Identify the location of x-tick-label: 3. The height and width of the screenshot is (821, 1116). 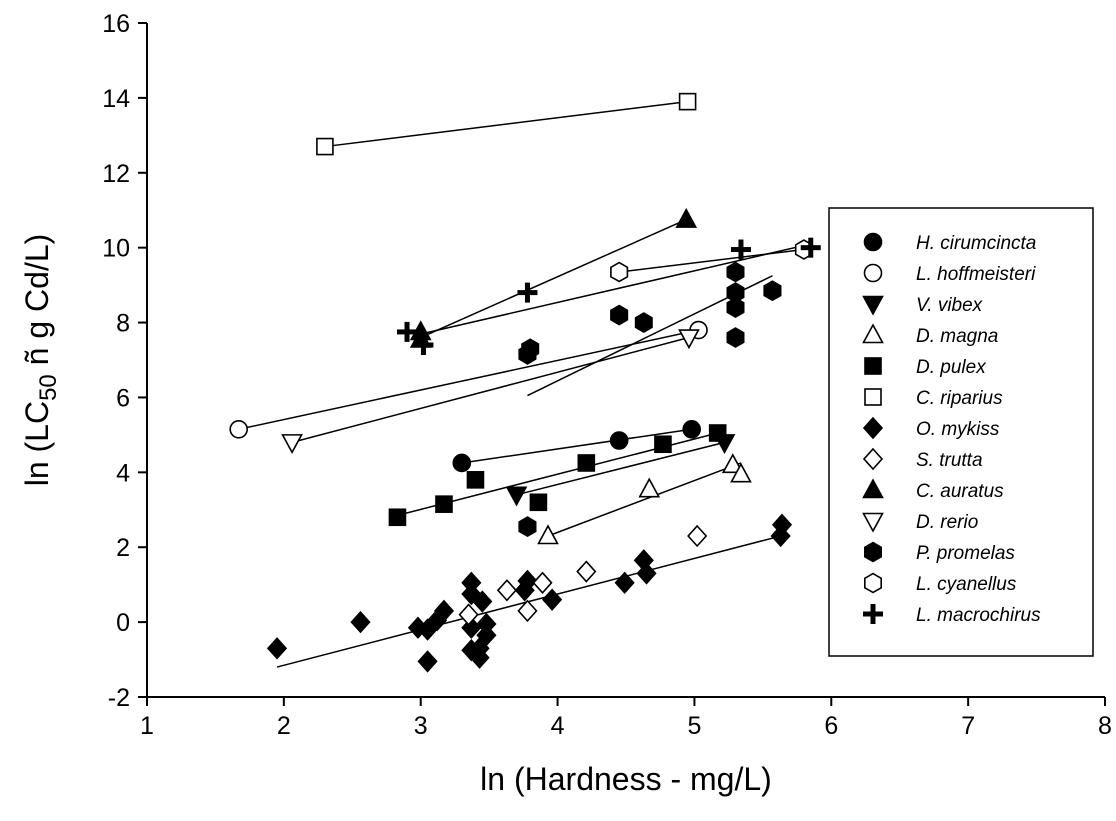
(421, 726).